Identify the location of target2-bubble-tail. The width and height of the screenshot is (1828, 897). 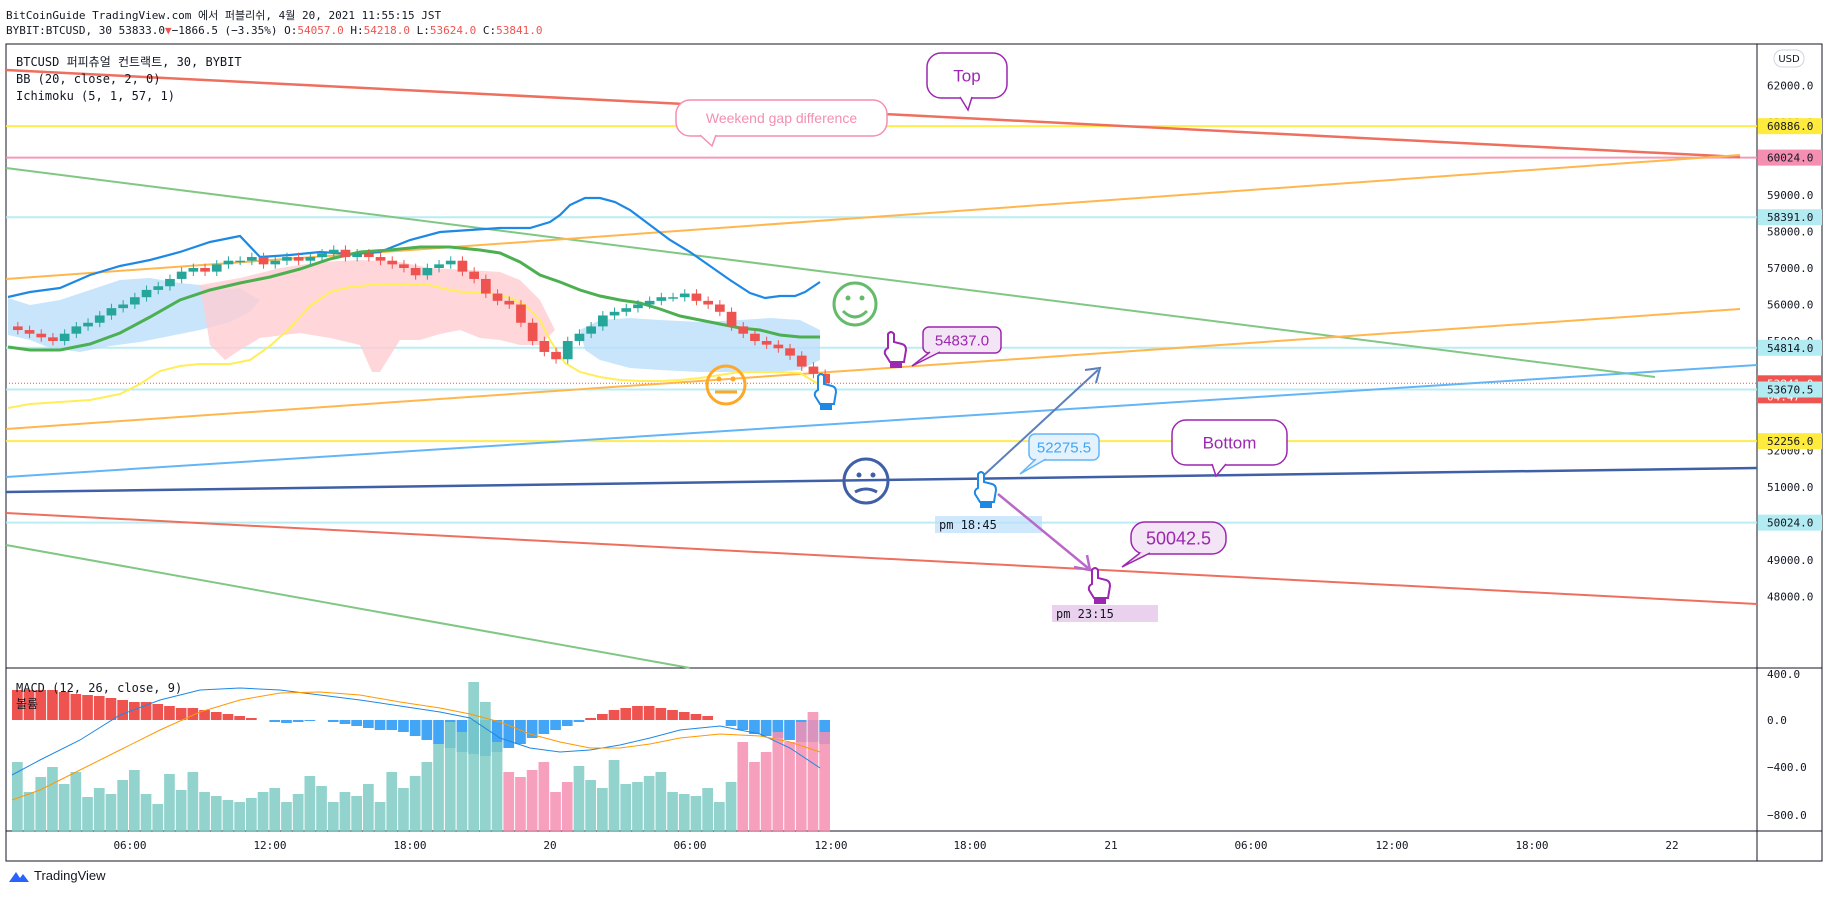
(1033, 466).